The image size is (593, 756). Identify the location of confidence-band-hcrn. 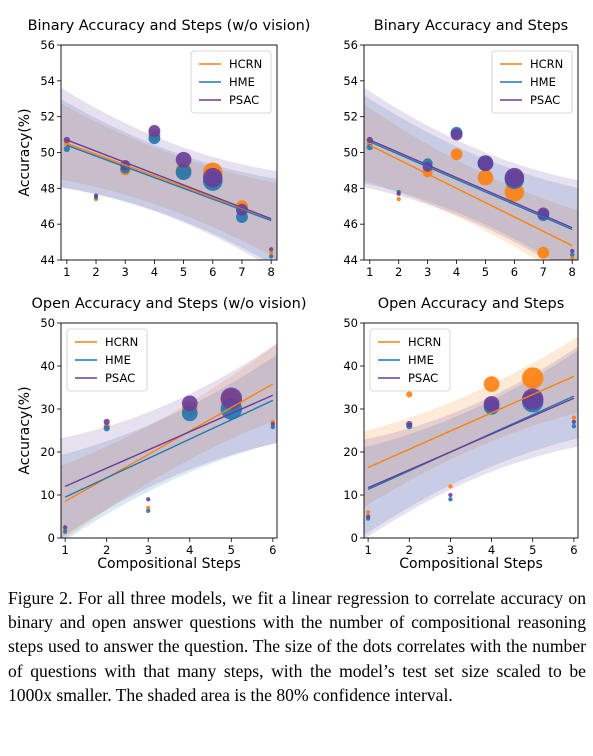
(471, 182).